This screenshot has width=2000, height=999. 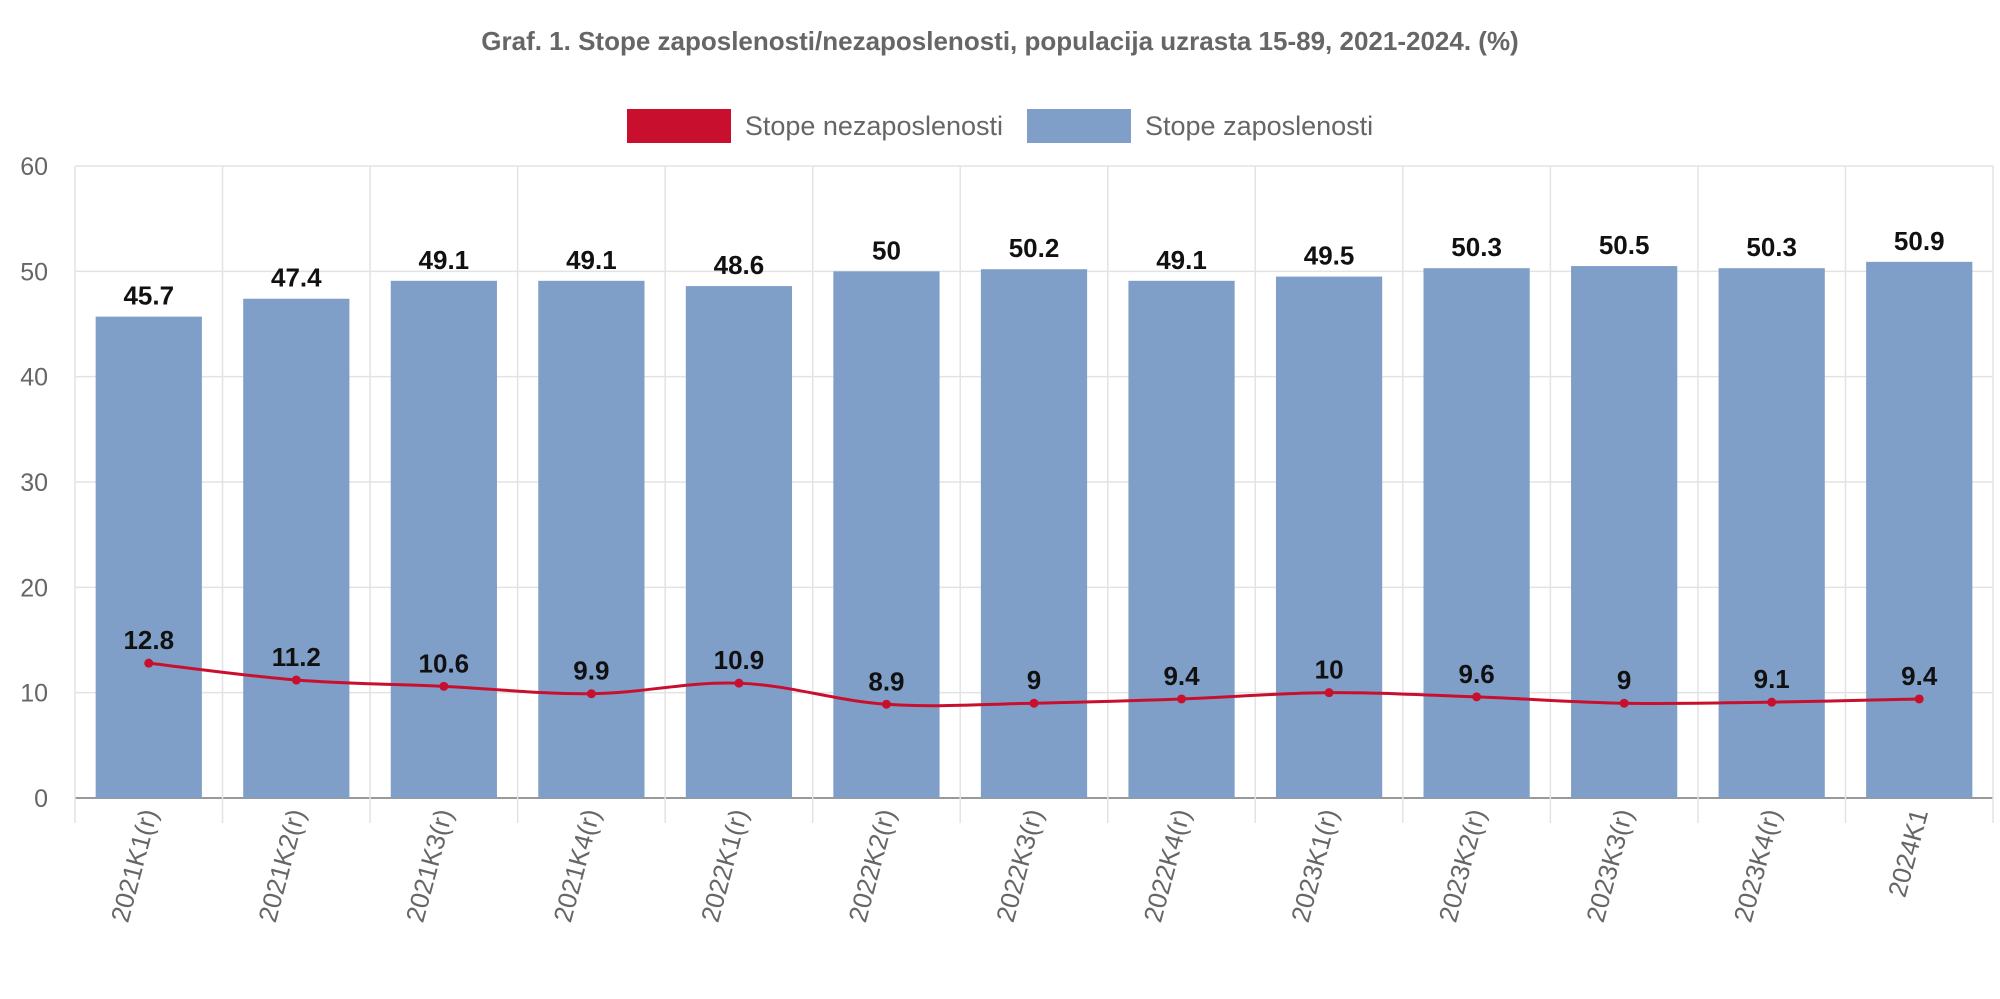 I want to click on legend-item-unemployment: Stope nezaposlenosti, so click(x=815, y=126).